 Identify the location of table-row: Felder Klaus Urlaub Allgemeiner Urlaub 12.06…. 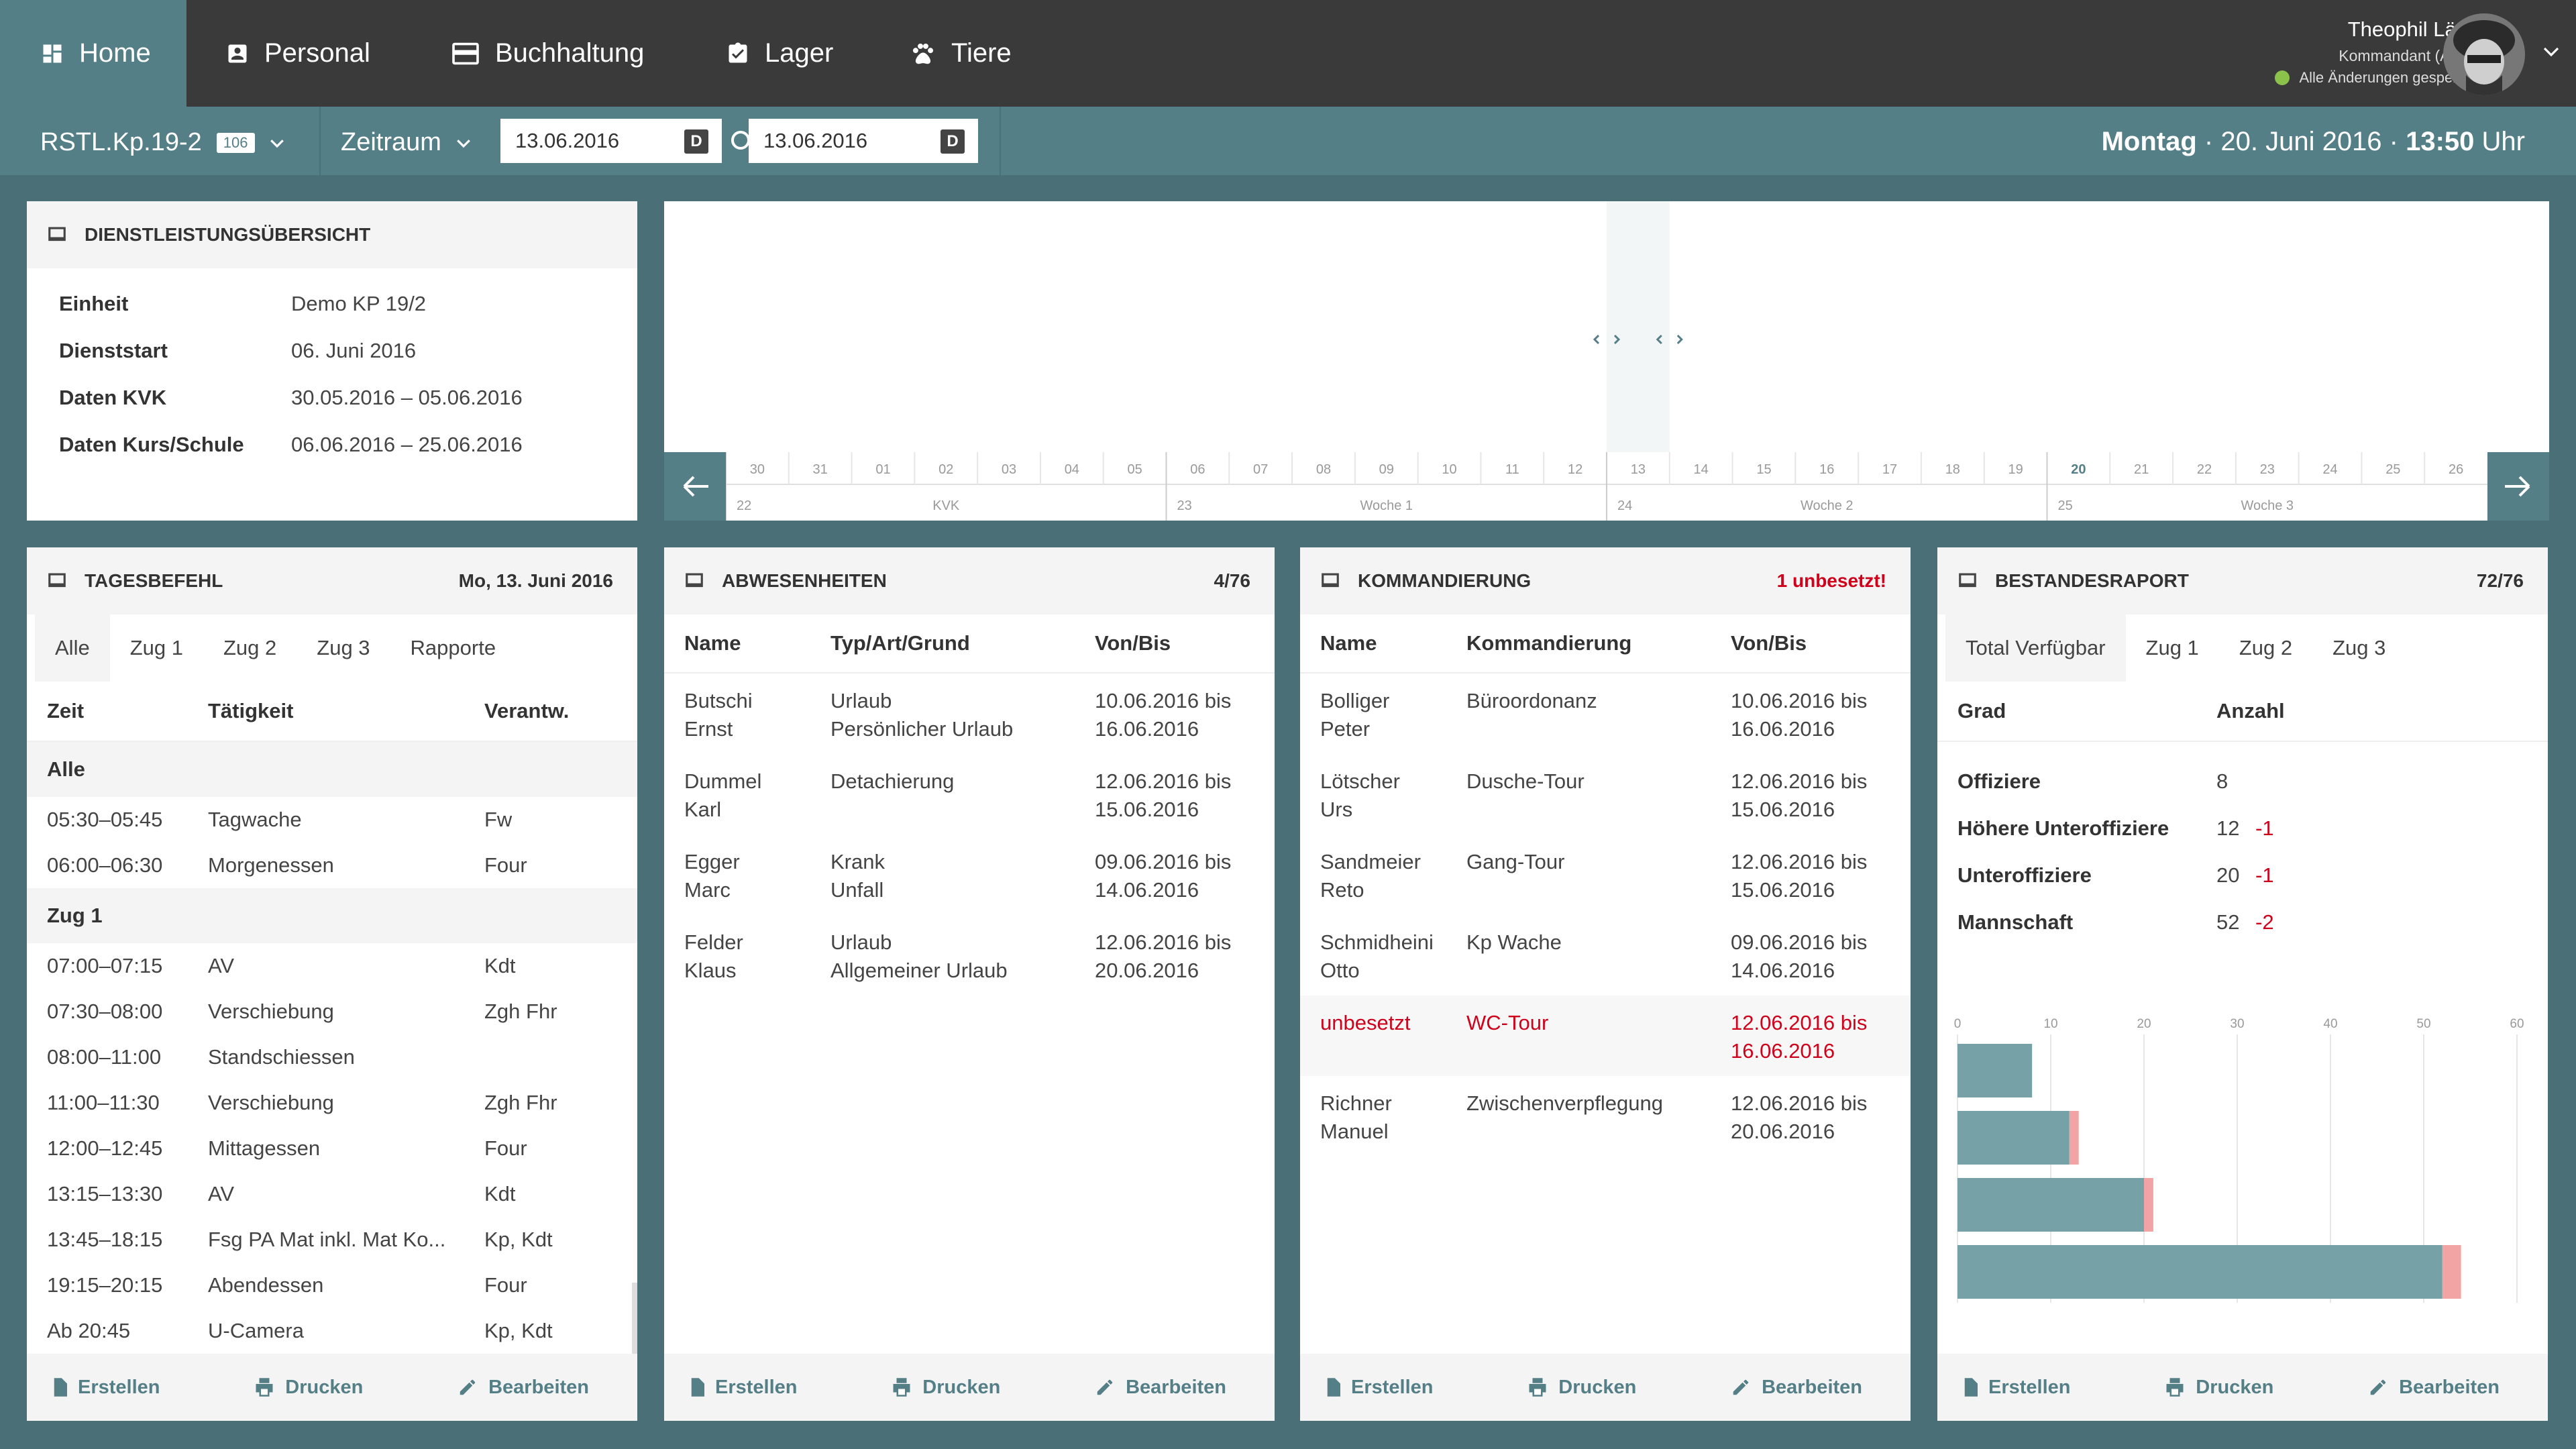
(969, 955).